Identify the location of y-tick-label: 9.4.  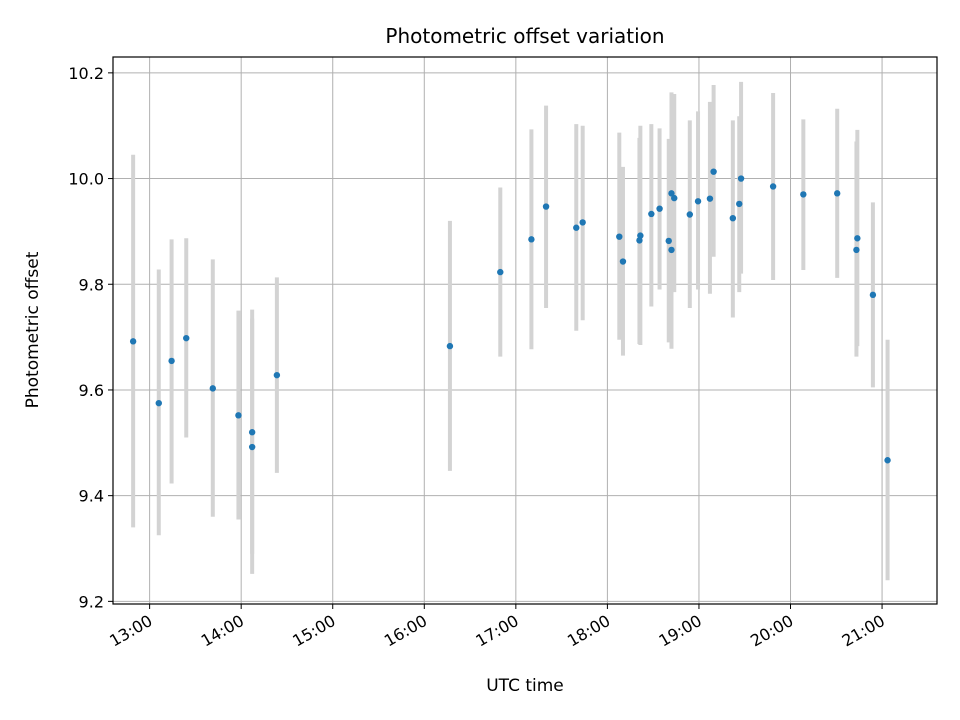
(91, 496).